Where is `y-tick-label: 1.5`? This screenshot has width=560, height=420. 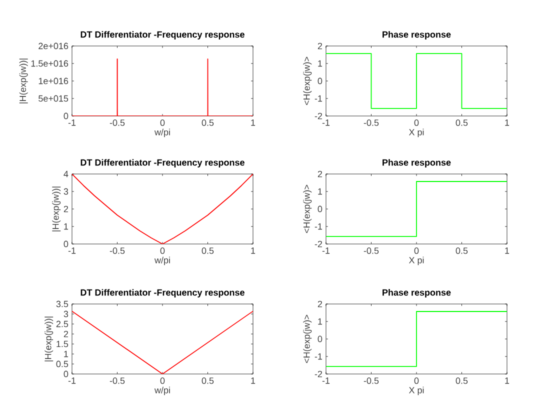
y-tick-label: 1.5 is located at coordinates (62, 344).